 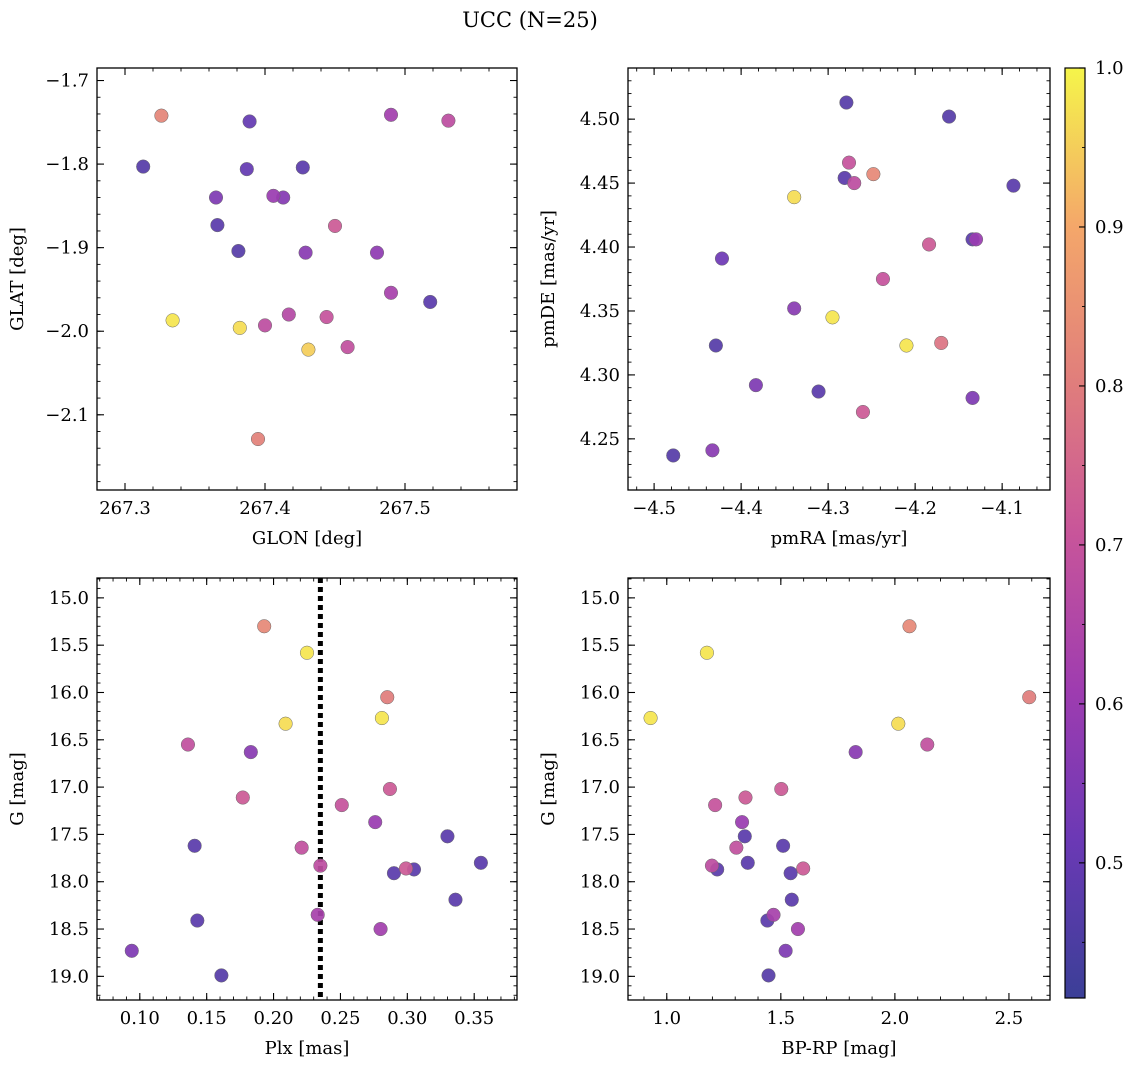 I want to click on y-tick-label: 4.30, so click(x=600, y=375).